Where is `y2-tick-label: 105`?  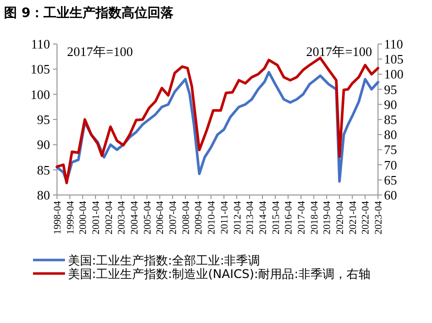 y2-tick-label: 105 is located at coordinates (394, 59).